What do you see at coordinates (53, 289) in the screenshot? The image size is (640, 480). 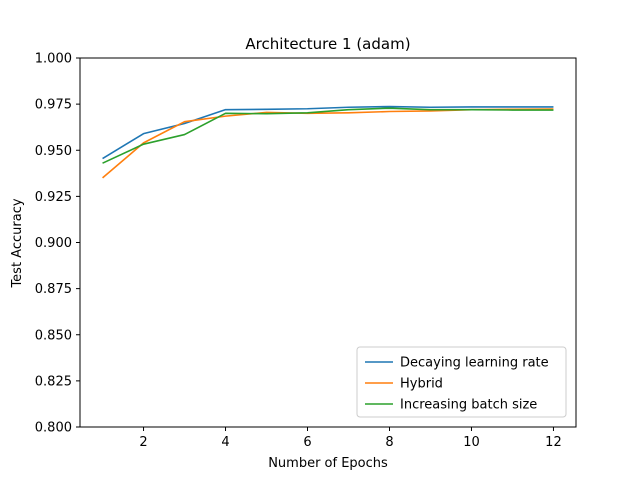 I see `y-tick-label: 0.875` at bounding box center [53, 289].